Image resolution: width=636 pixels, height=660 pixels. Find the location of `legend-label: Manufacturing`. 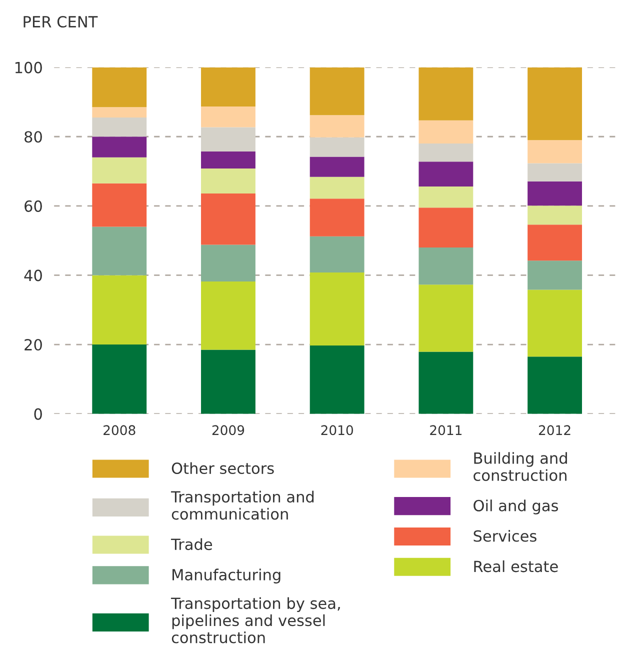

legend-label: Manufacturing is located at coordinates (226, 576).